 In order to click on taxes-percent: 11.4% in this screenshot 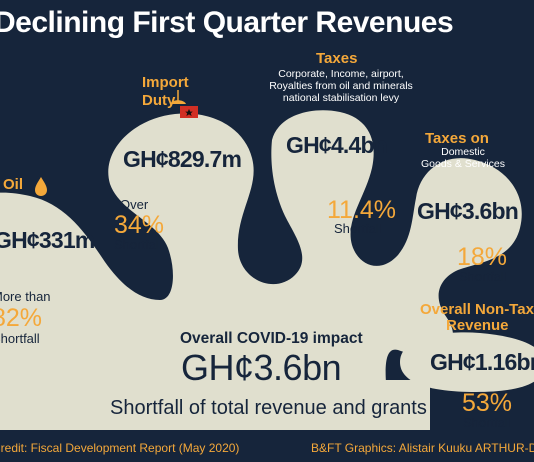, I will do `click(362, 210)`.